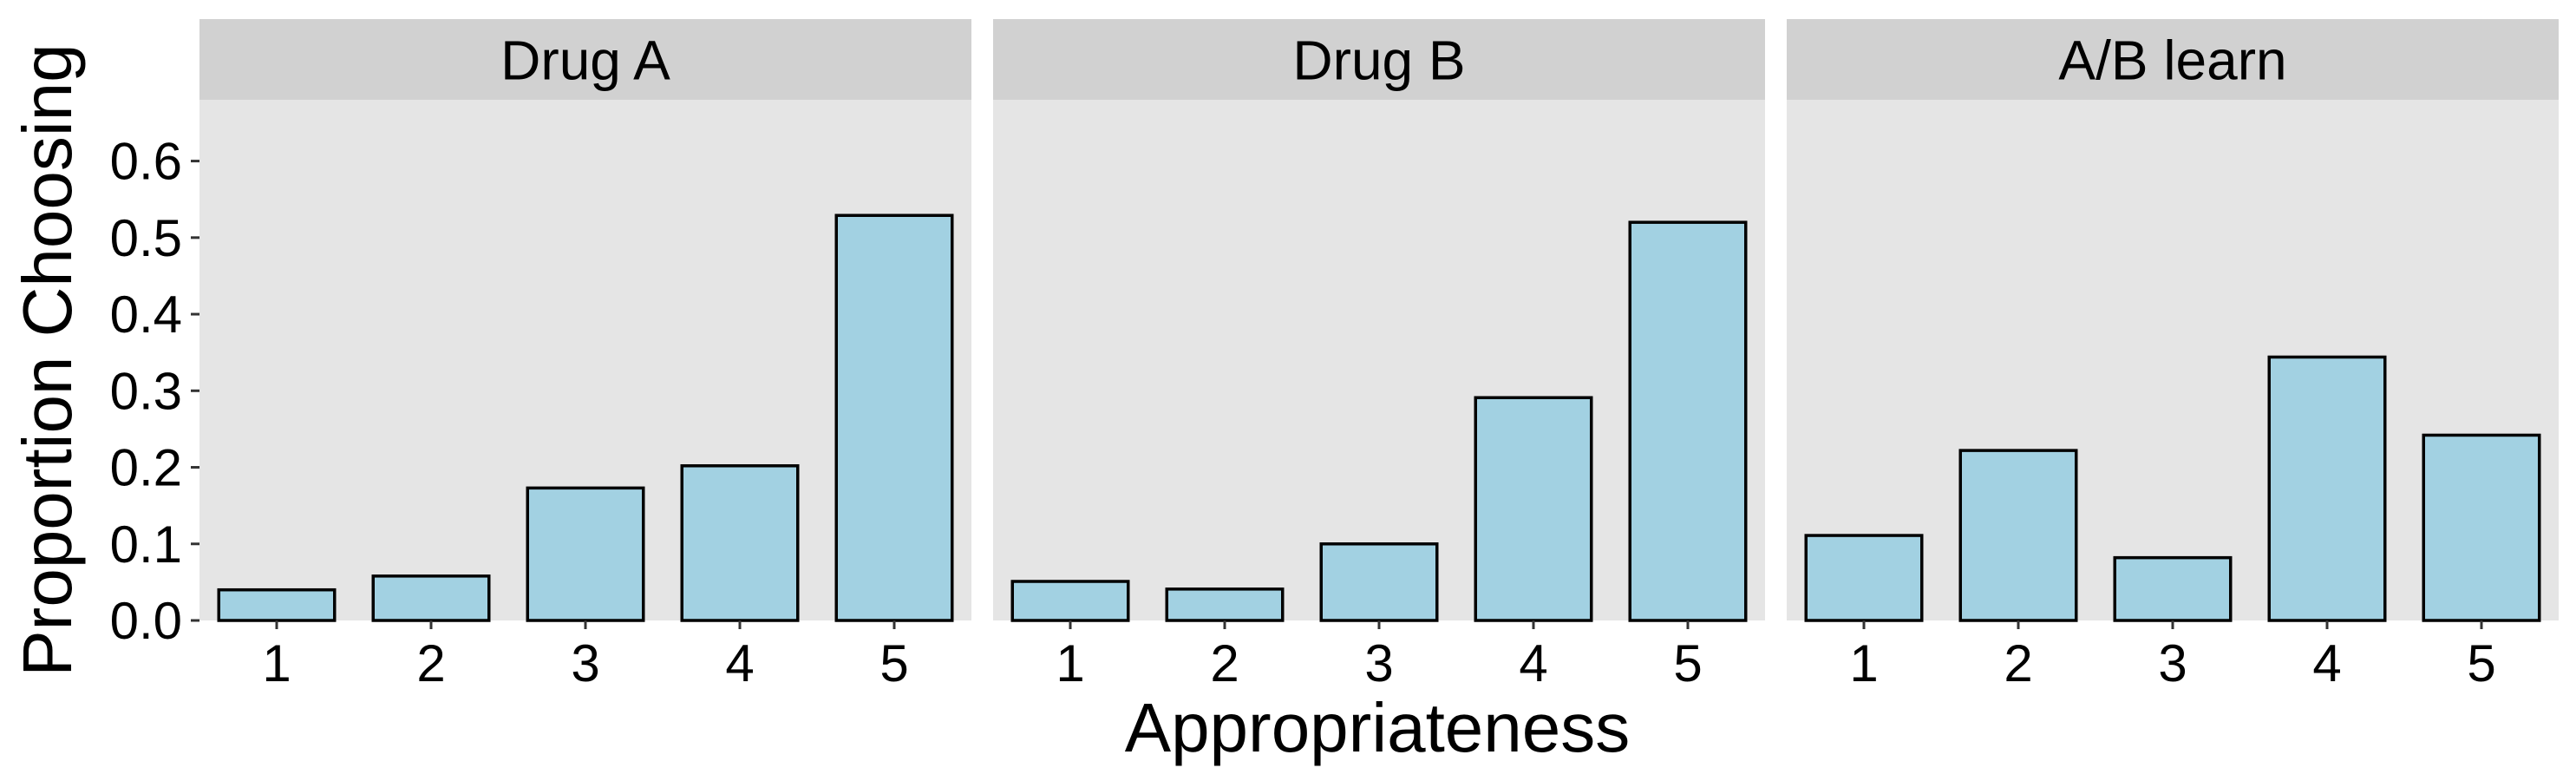  I want to click on y-tick-label: 0.5, so click(146, 238).